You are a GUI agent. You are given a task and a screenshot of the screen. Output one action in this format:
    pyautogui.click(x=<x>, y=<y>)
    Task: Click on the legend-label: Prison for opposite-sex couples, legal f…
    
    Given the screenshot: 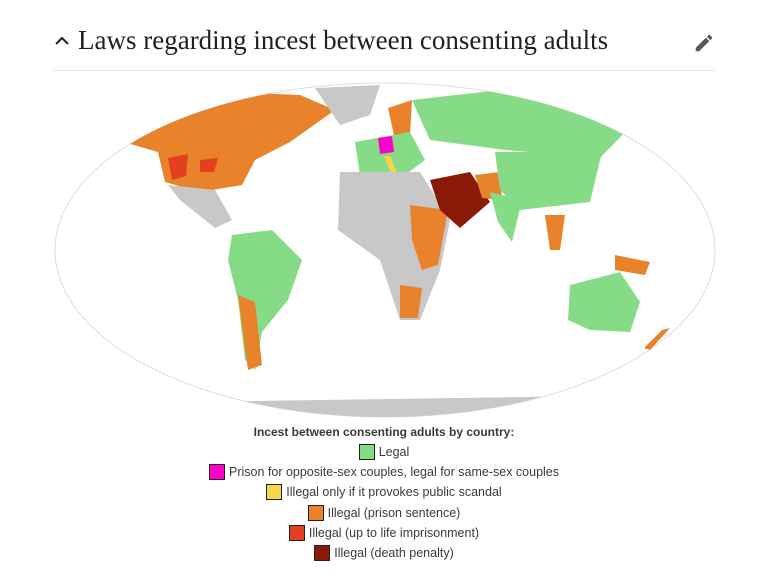 What is the action you would take?
    pyautogui.click(x=394, y=472)
    